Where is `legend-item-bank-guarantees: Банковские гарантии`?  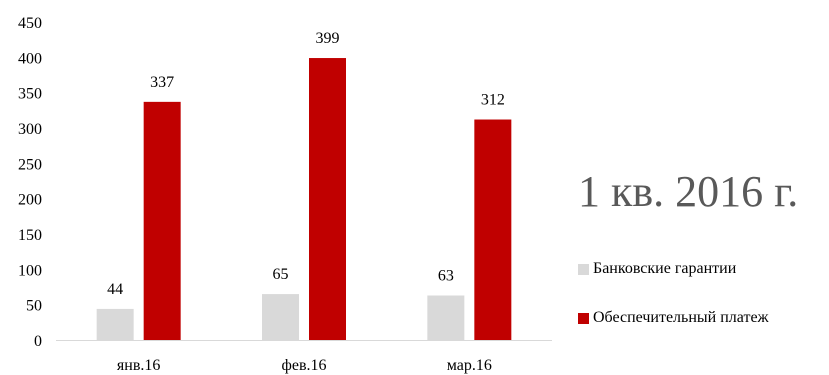 legend-item-bank-guarantees: Банковские гарантии is located at coordinates (673, 269).